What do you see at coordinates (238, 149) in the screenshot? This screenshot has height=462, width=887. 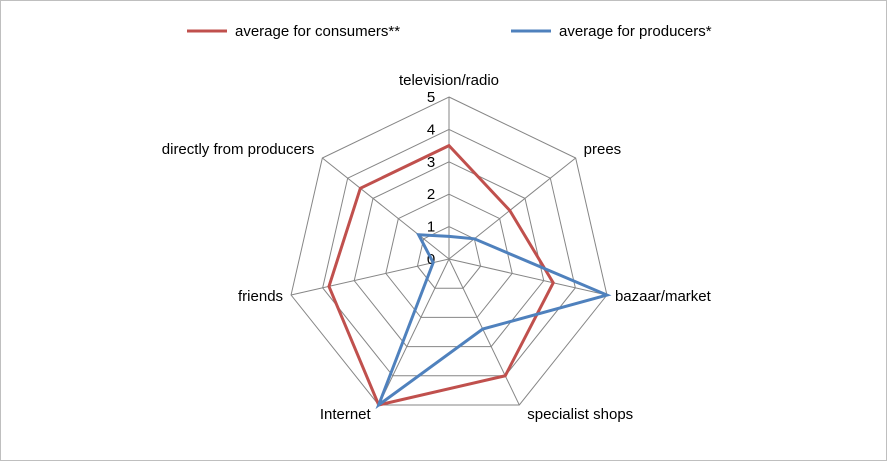 I see `category-label: directly from producers` at bounding box center [238, 149].